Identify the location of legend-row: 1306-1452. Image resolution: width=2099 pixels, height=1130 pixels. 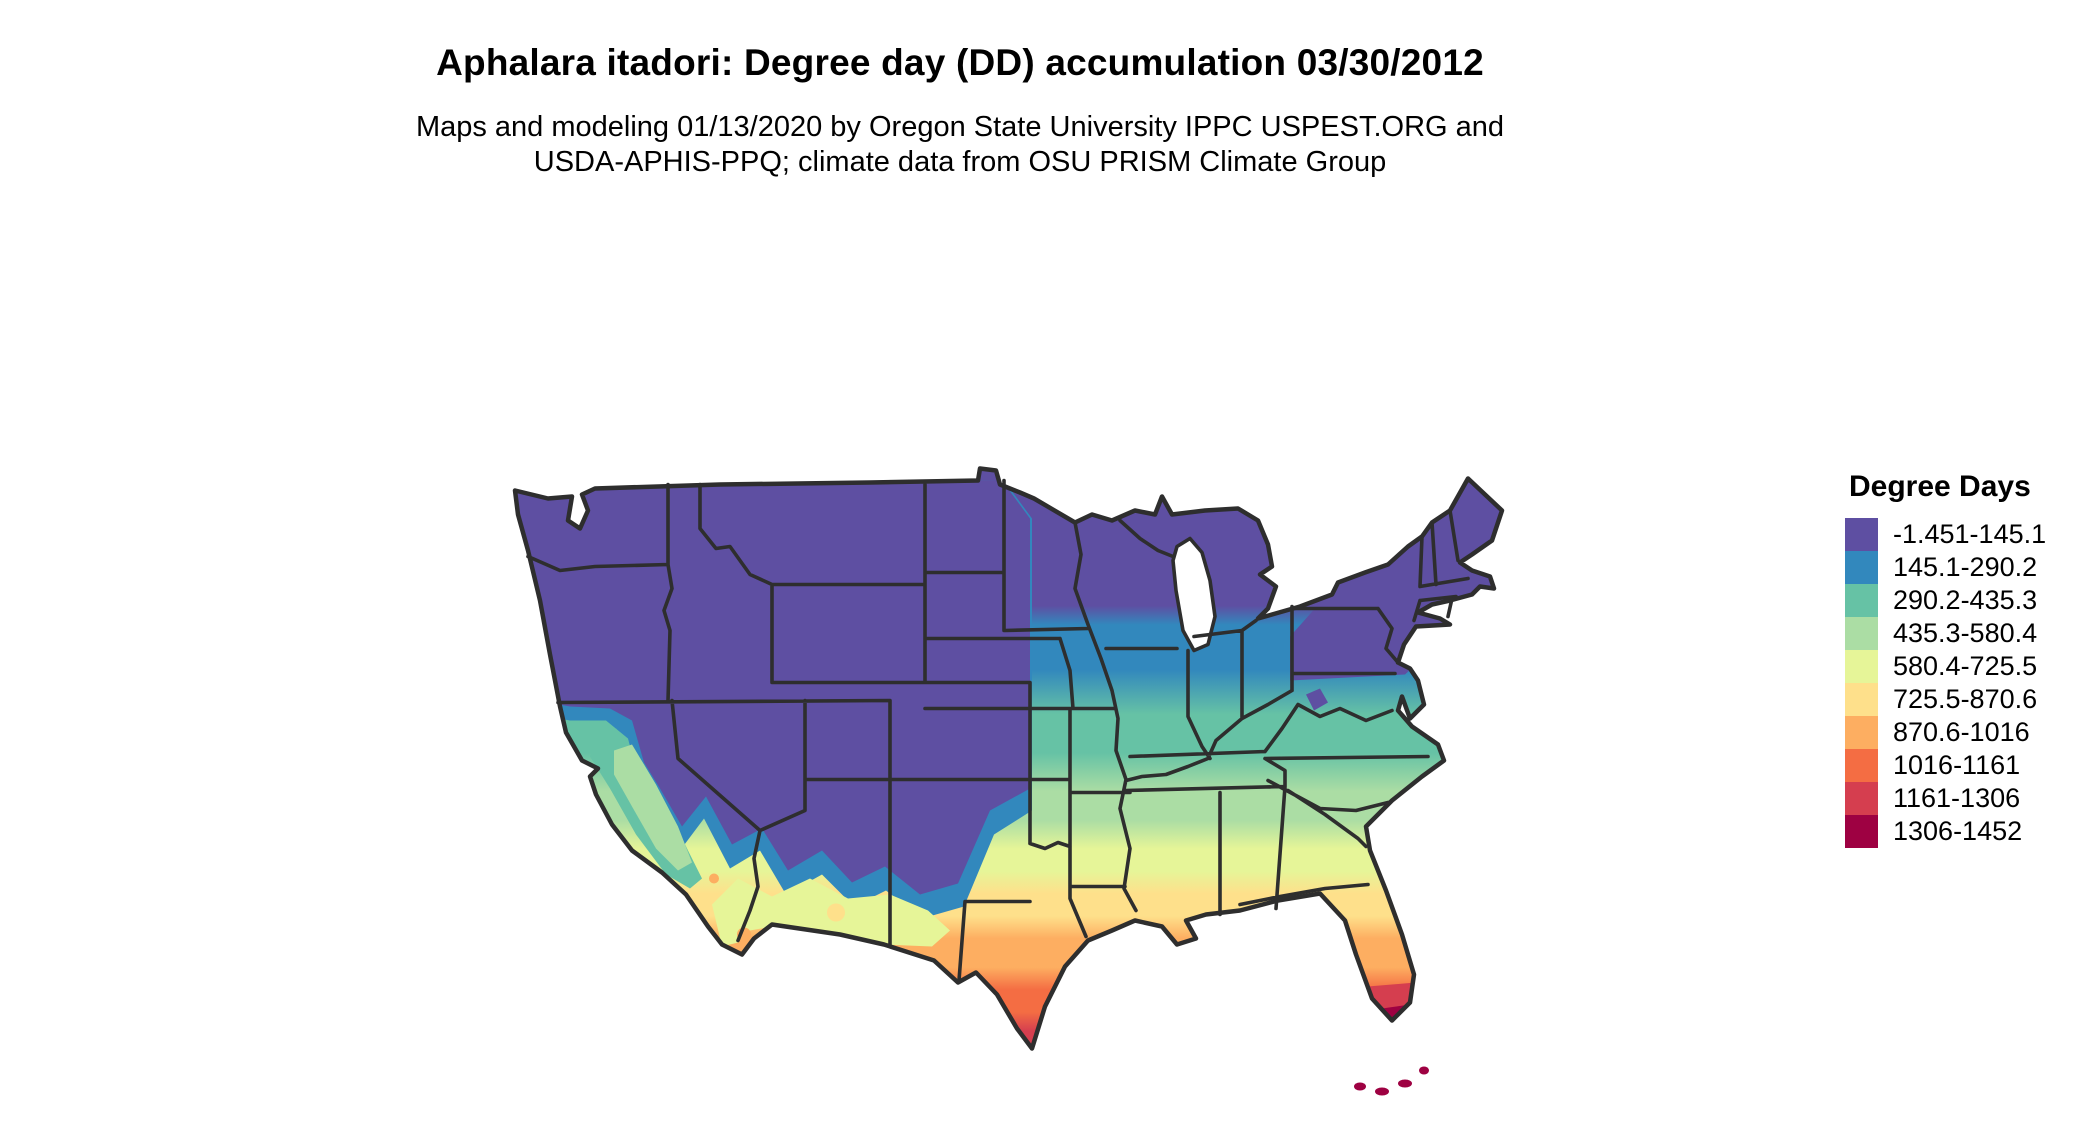
(1965, 831).